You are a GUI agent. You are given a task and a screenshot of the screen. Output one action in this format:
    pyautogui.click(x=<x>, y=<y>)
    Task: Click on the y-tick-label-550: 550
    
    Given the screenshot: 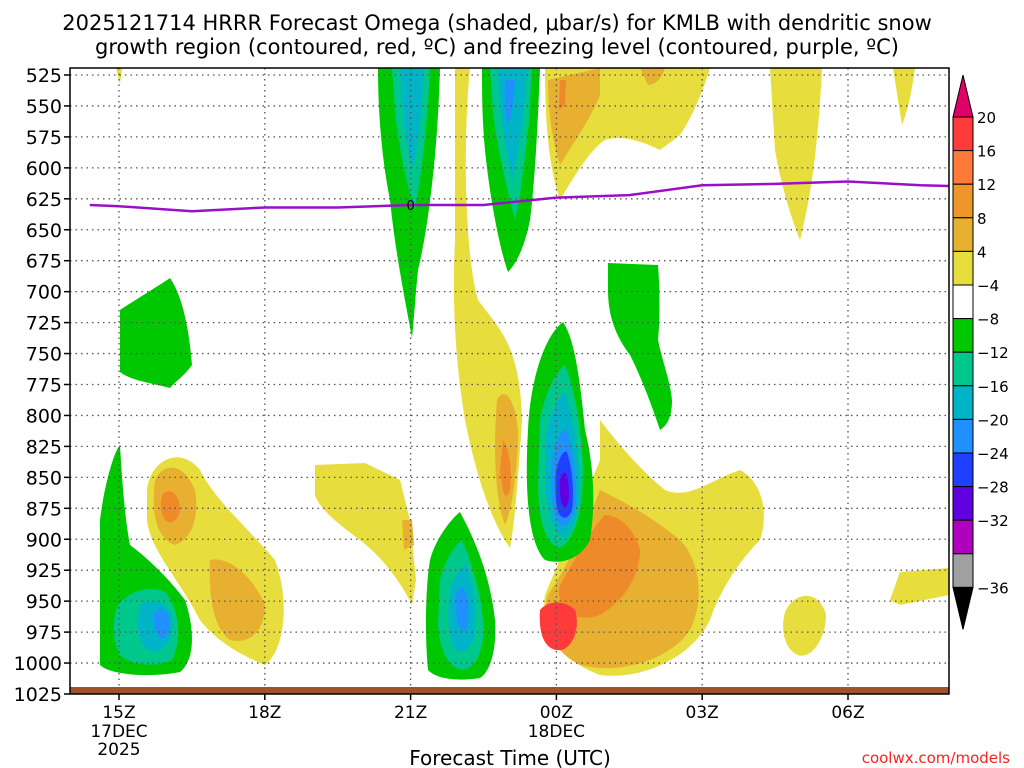 What is the action you would take?
    pyautogui.click(x=44, y=107)
    